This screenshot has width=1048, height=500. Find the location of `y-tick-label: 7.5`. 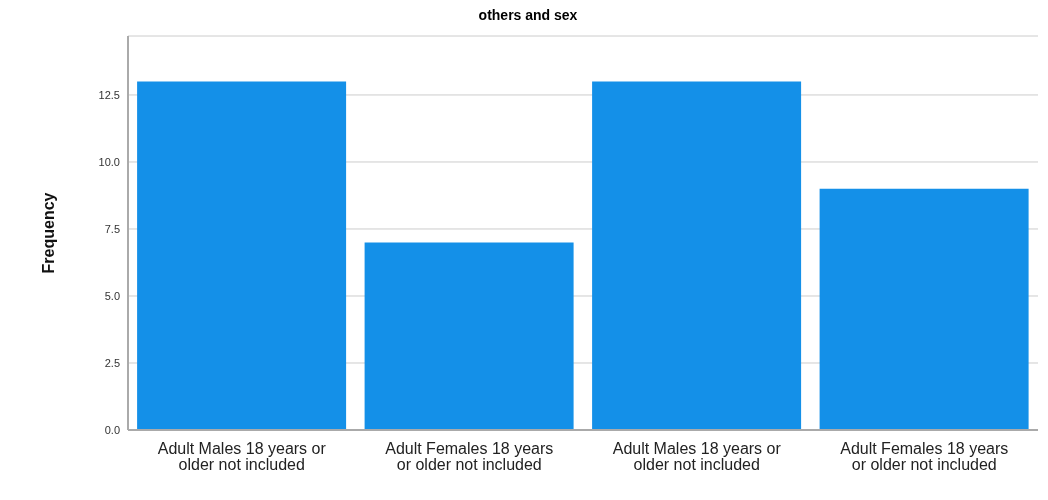

y-tick-label: 7.5 is located at coordinates (112, 228).